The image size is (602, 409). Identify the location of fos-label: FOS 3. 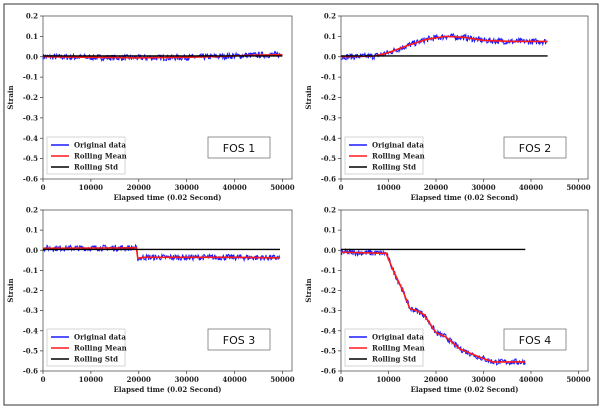
(239, 340).